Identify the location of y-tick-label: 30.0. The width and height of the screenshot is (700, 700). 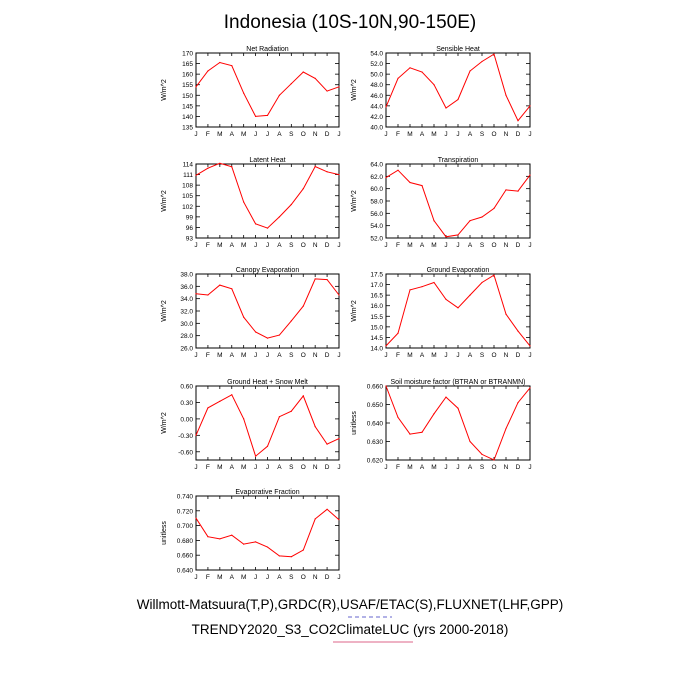
(186, 324).